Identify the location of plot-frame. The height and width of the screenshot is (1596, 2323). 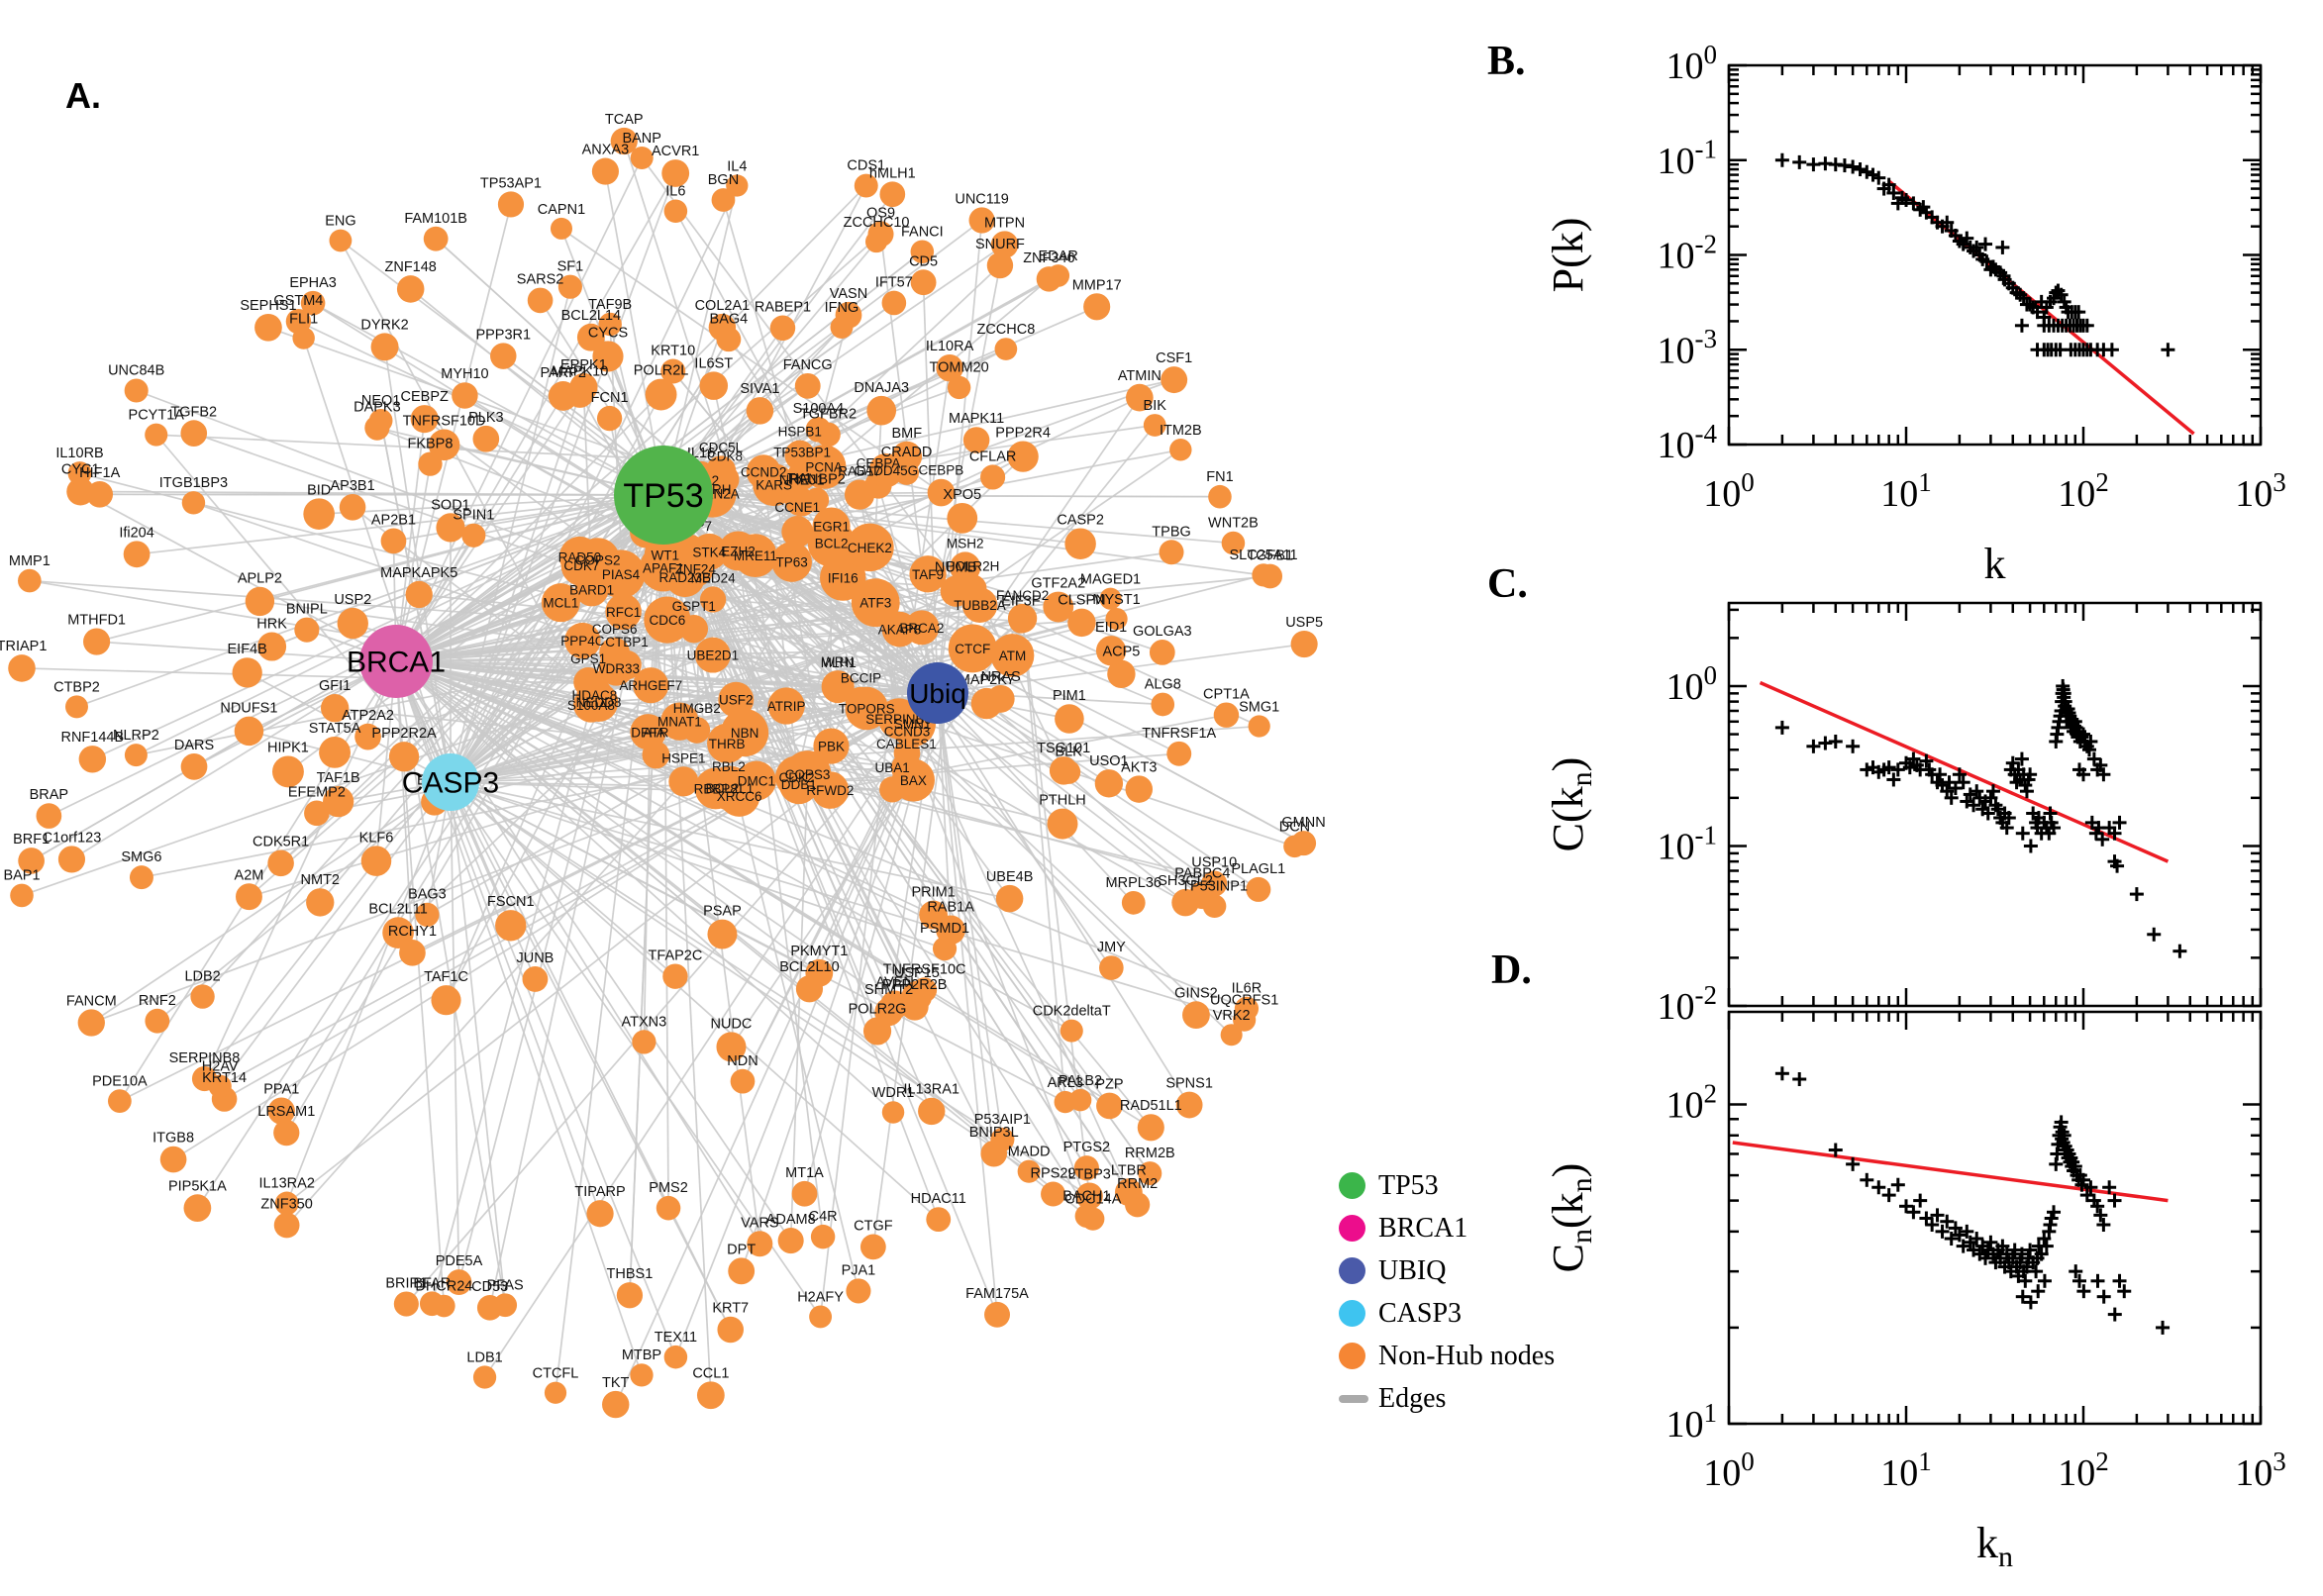
(1995, 804).